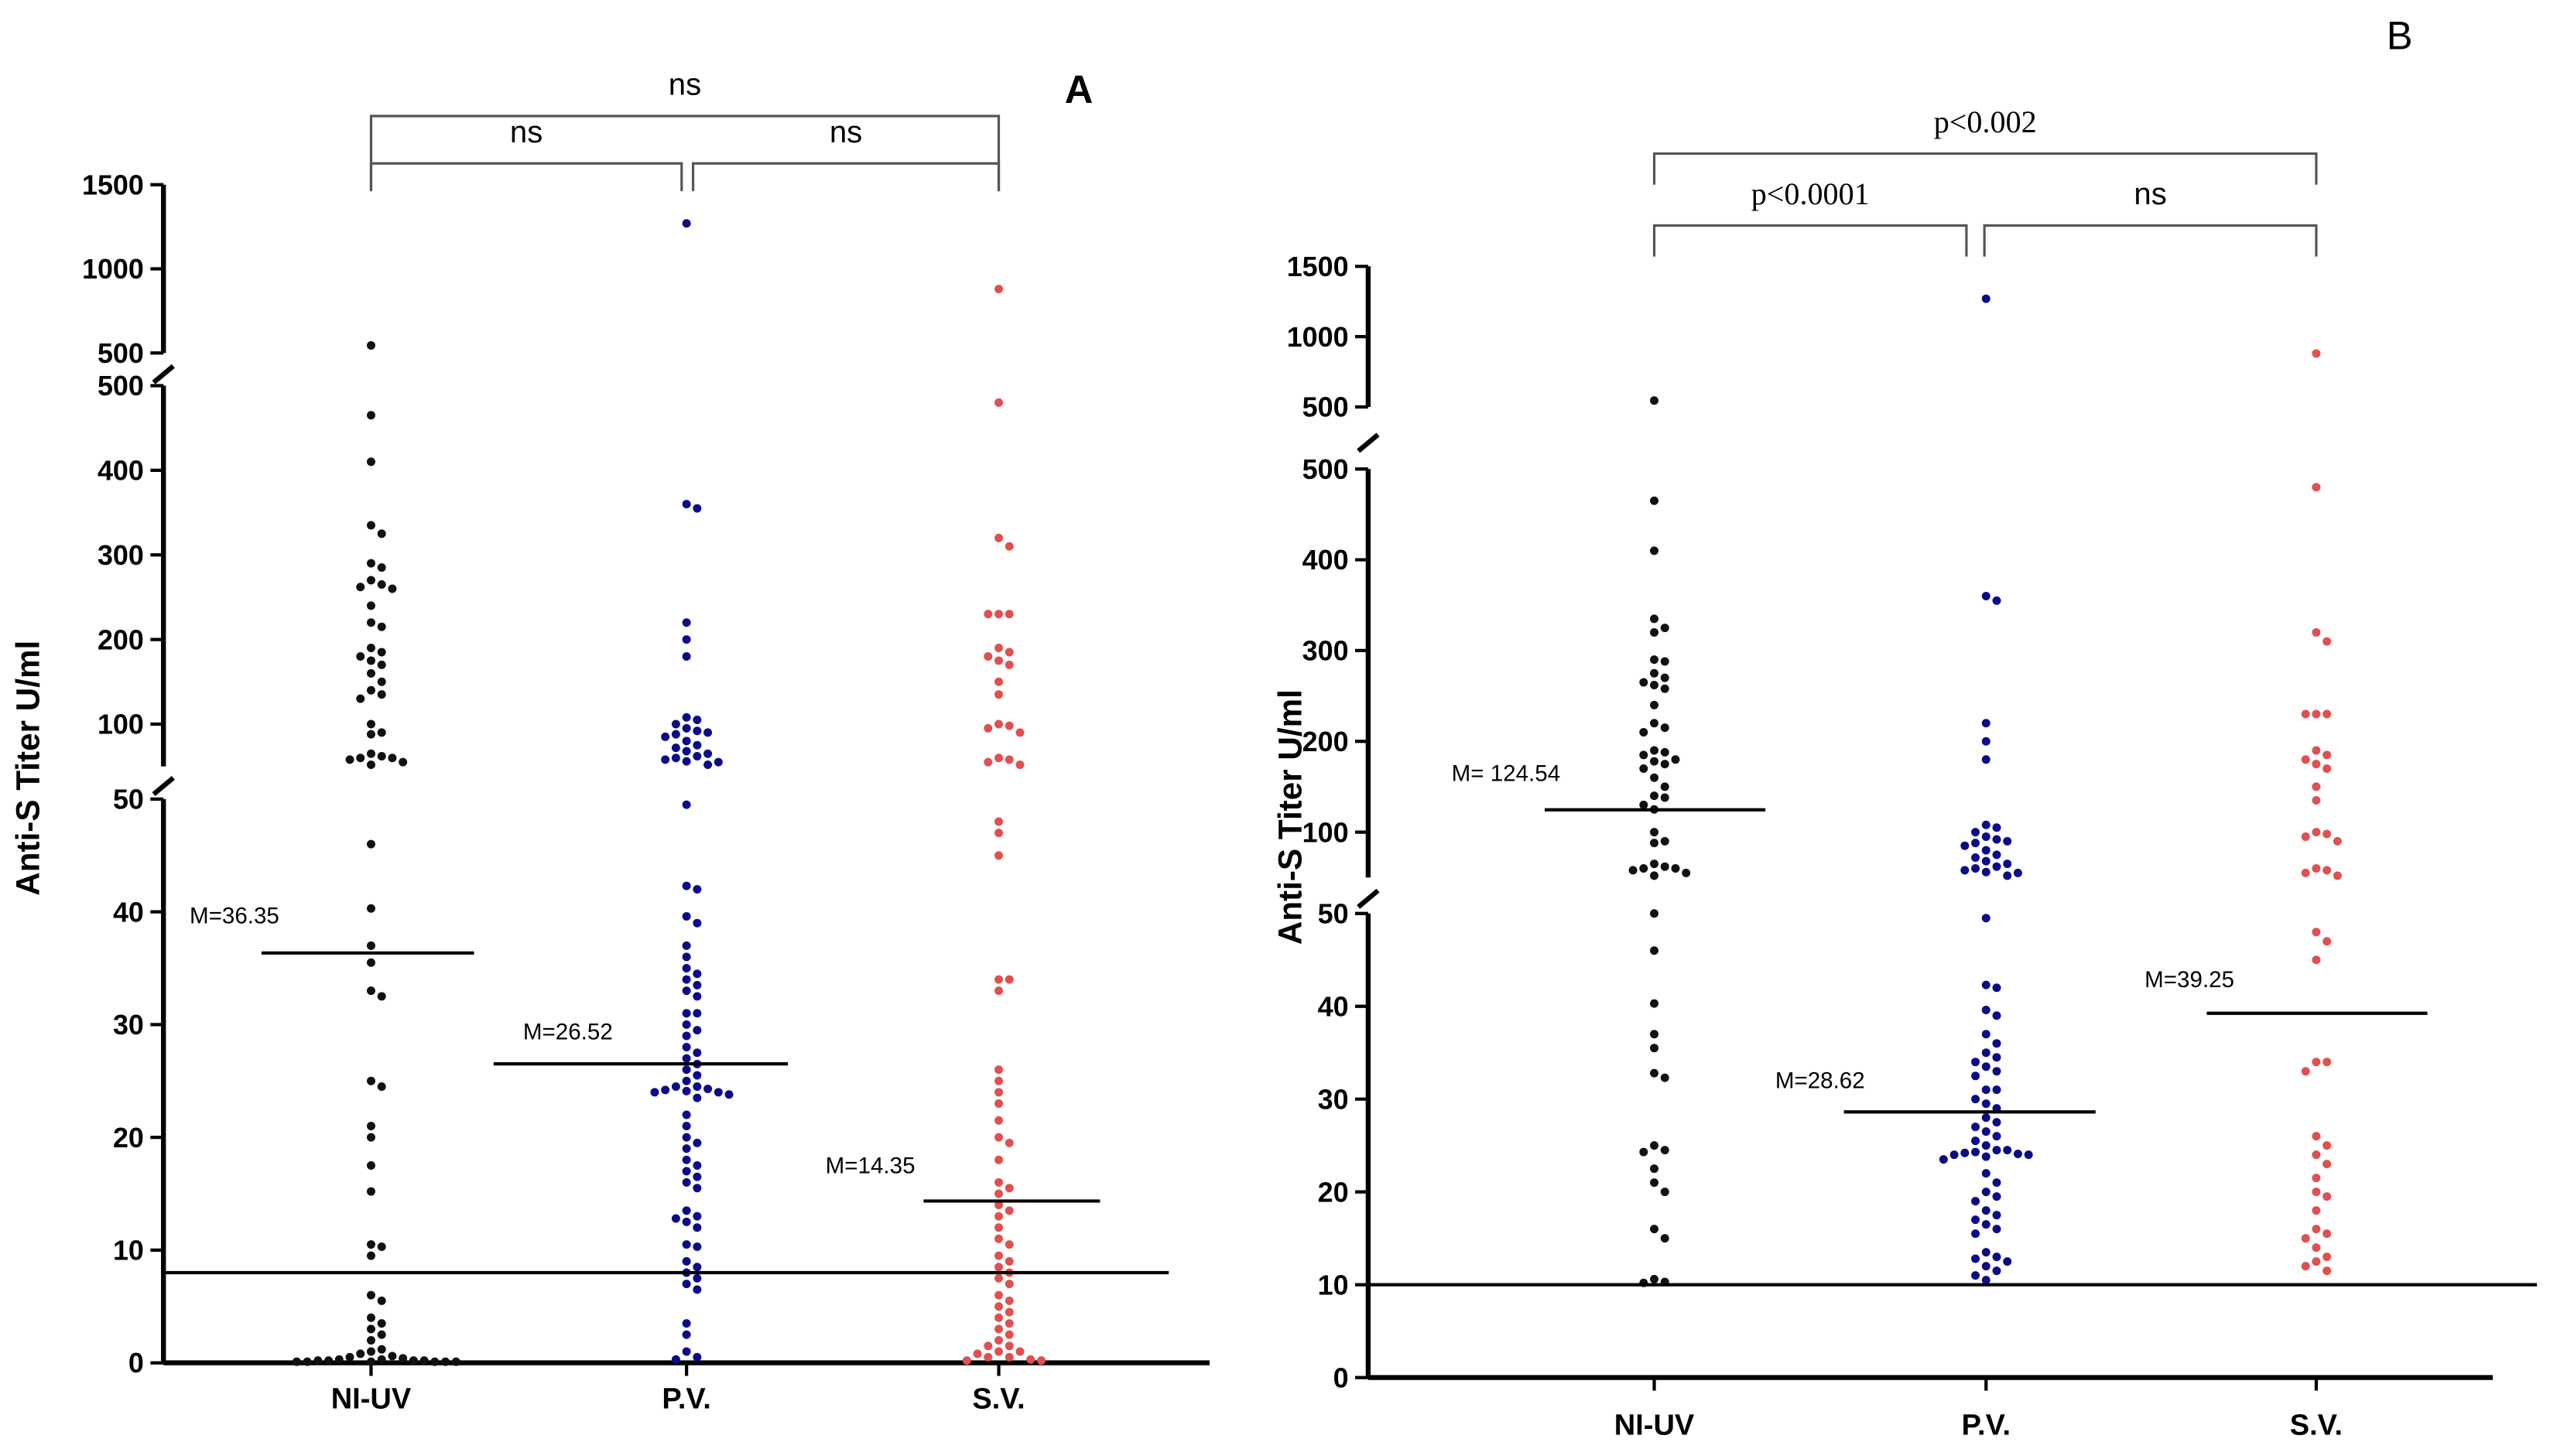  Describe the element at coordinates (136, 1363) in the screenshot. I see `y-tick-label: 0` at that location.